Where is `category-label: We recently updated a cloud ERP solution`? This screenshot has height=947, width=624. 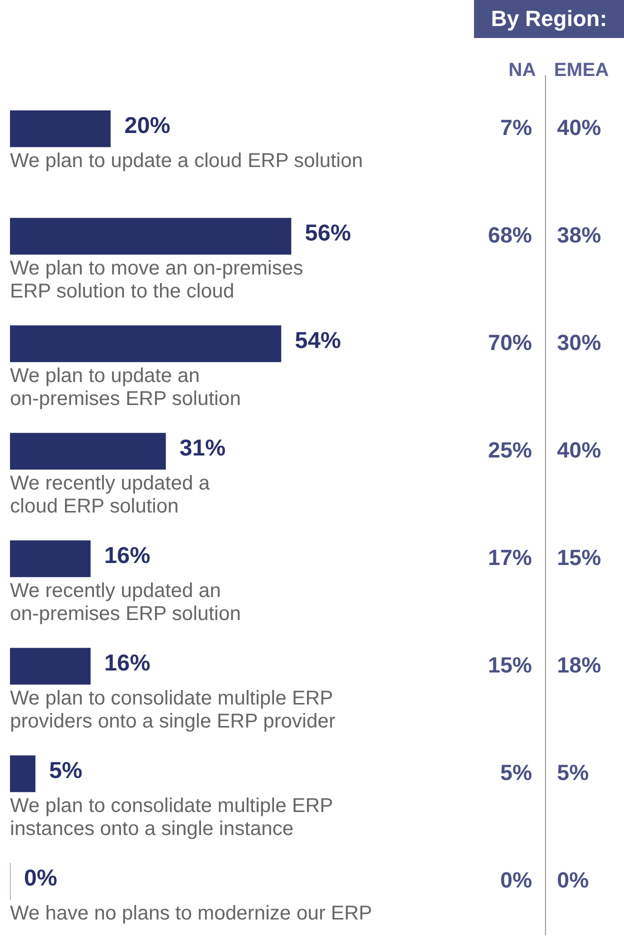 category-label: We recently updated a cloud ERP solution is located at coordinates (110, 495).